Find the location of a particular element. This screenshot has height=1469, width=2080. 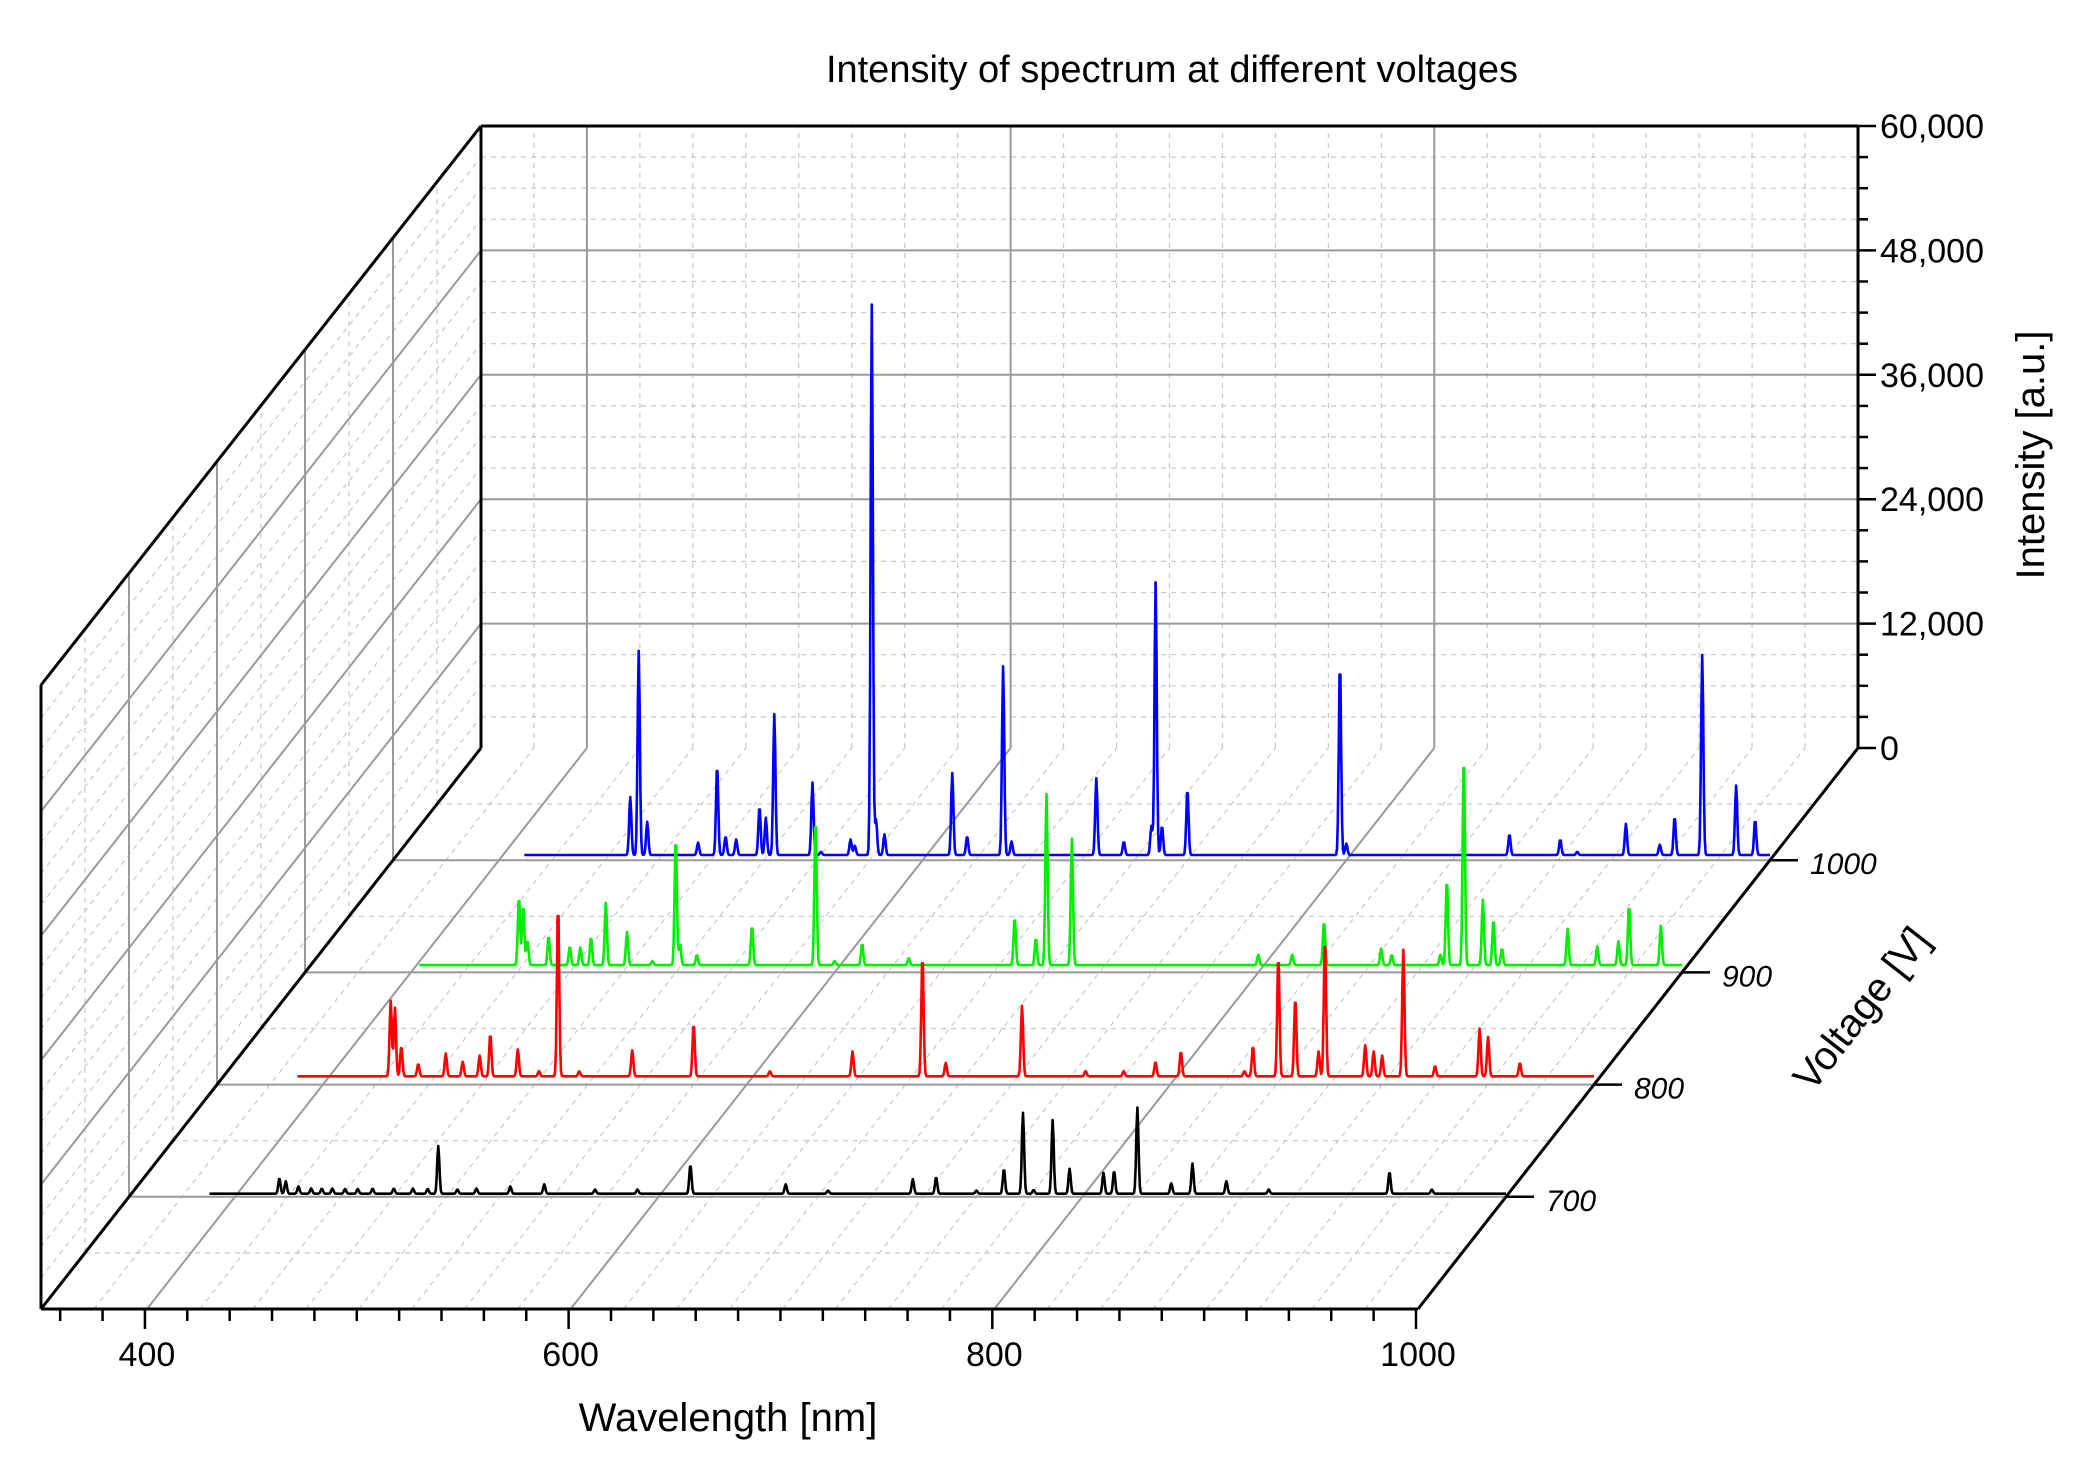

voltage-axis-line is located at coordinates (1638, 1028).